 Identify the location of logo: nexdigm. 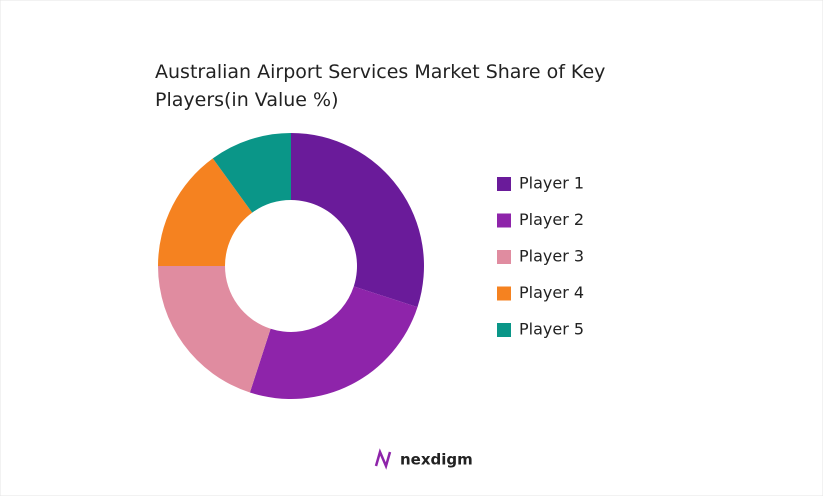
(423, 459).